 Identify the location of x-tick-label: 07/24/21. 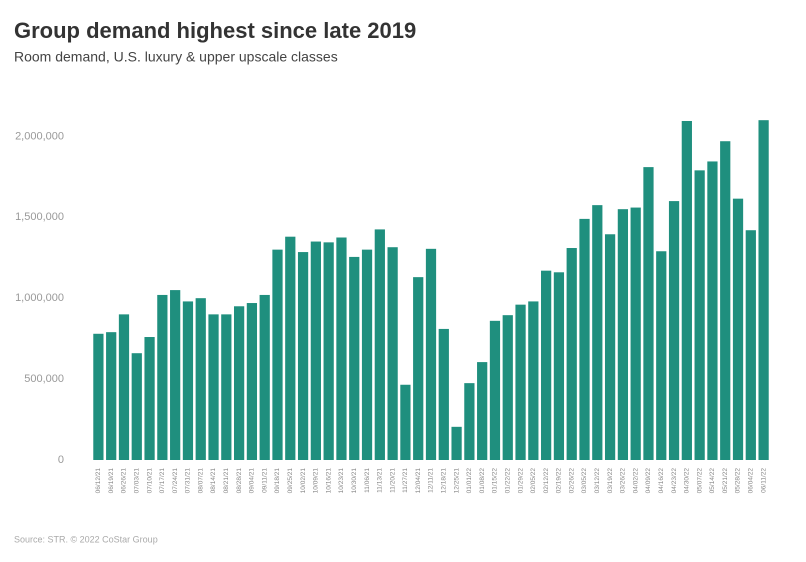
(175, 481).